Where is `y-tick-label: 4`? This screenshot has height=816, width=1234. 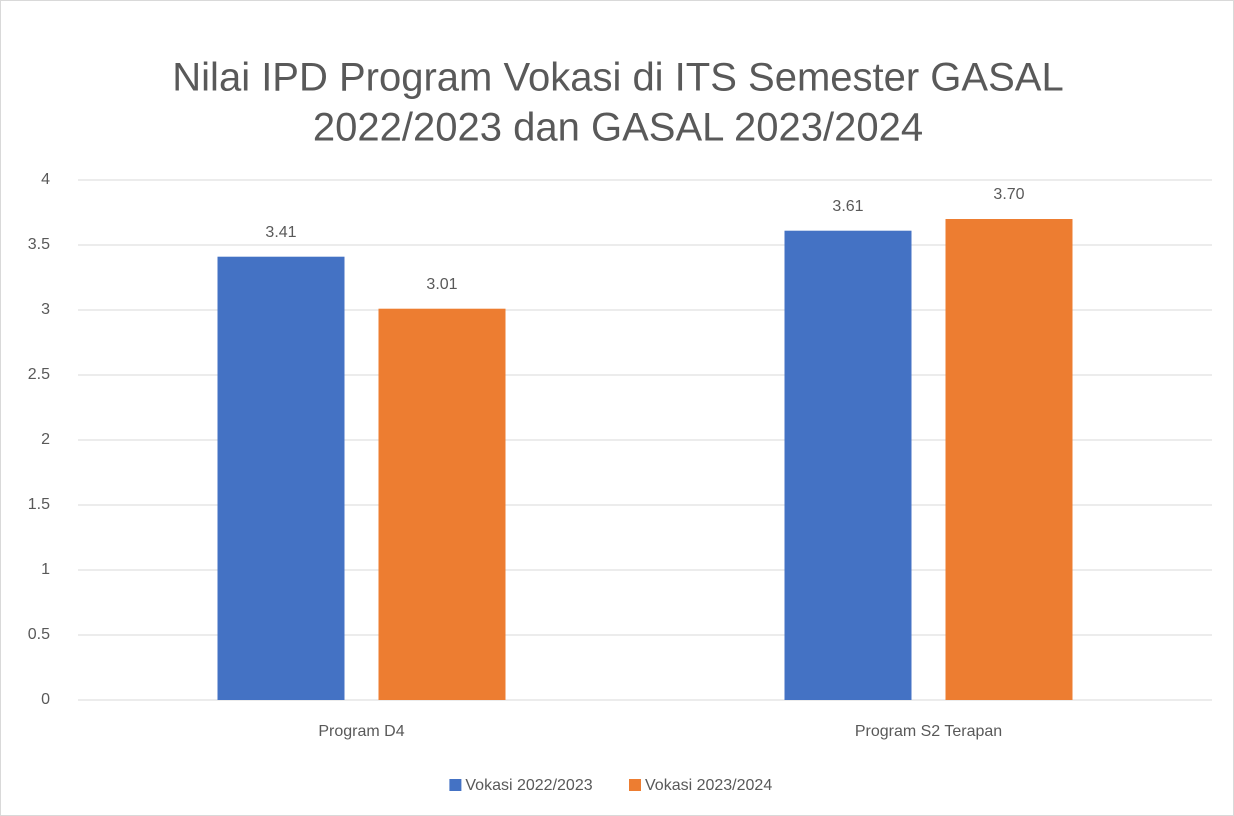
y-tick-label: 4 is located at coordinates (45, 179).